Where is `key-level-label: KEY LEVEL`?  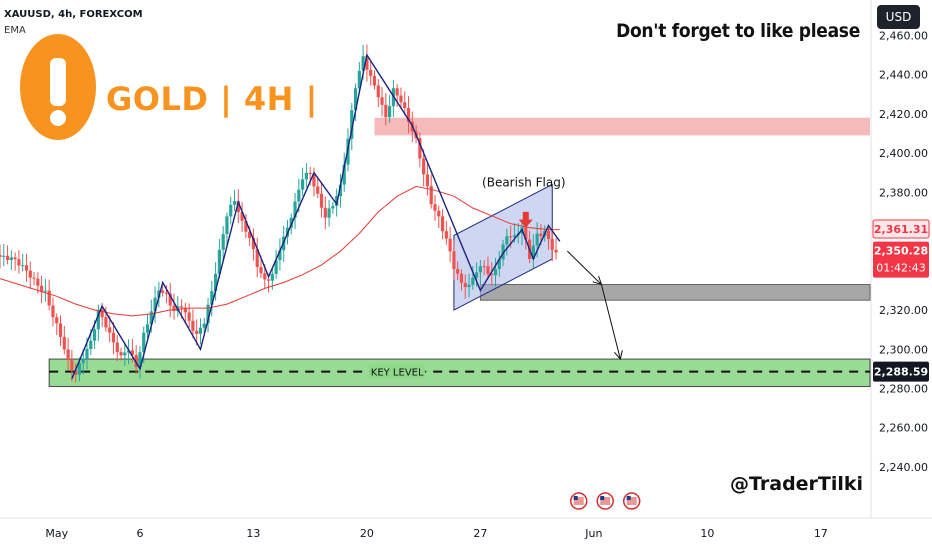
key-level-label: KEY LEVEL is located at coordinates (397, 373).